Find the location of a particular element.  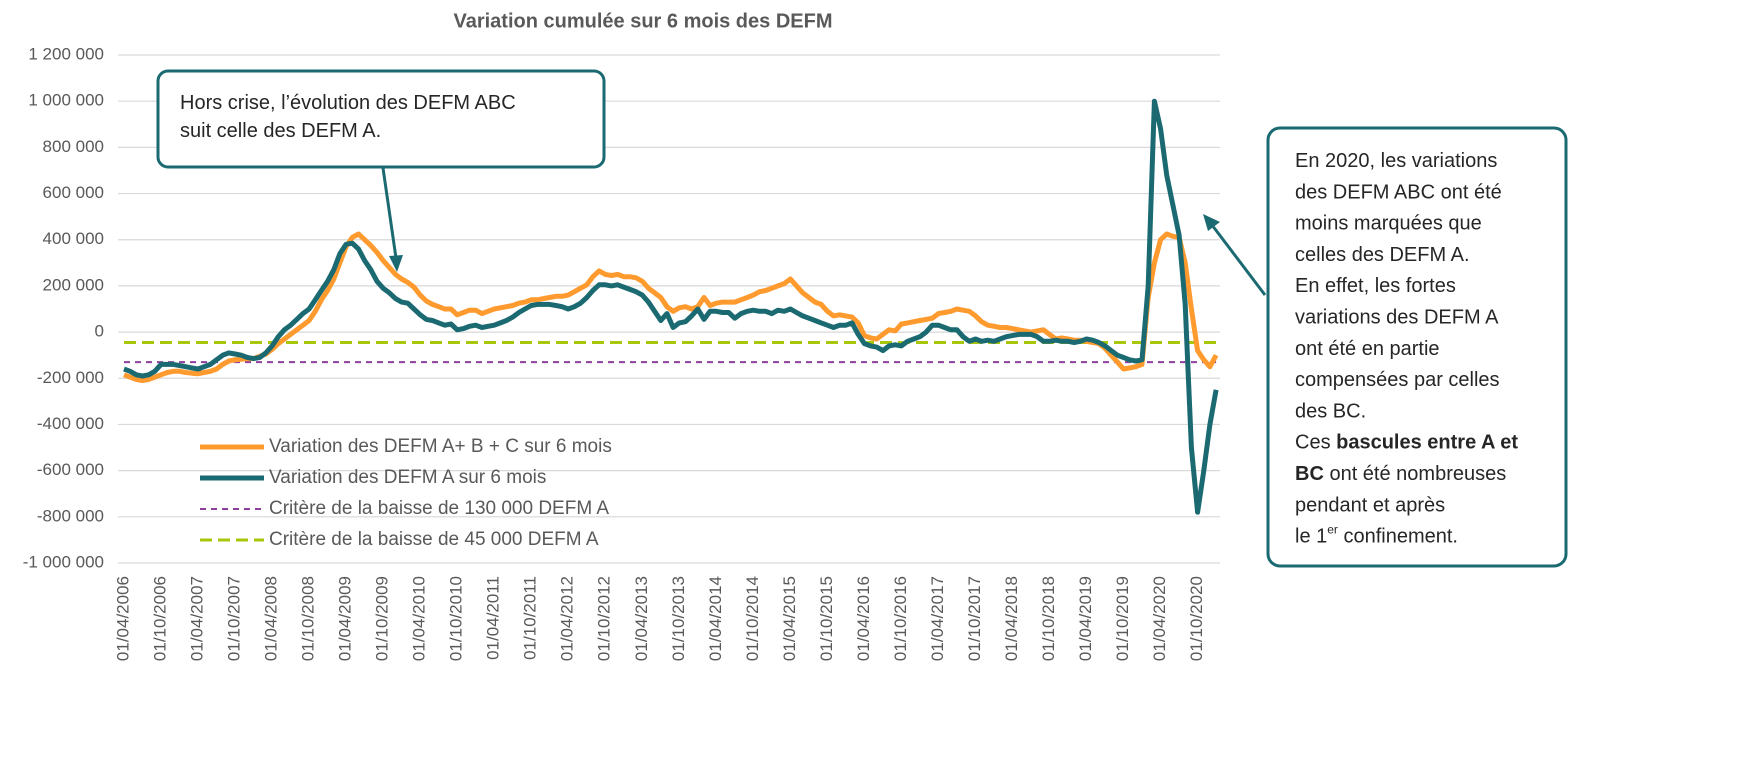

annotation-text: pendant et après is located at coordinates (1370, 506).